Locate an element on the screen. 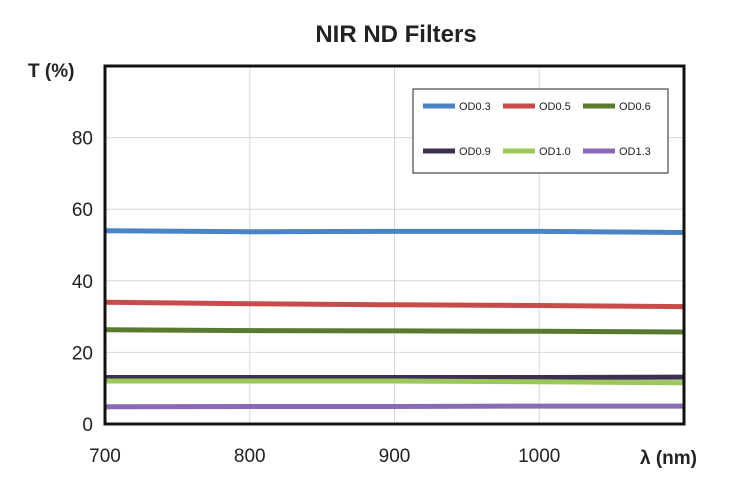 The image size is (751, 501). legend-label: OD0.6 is located at coordinates (635, 107).